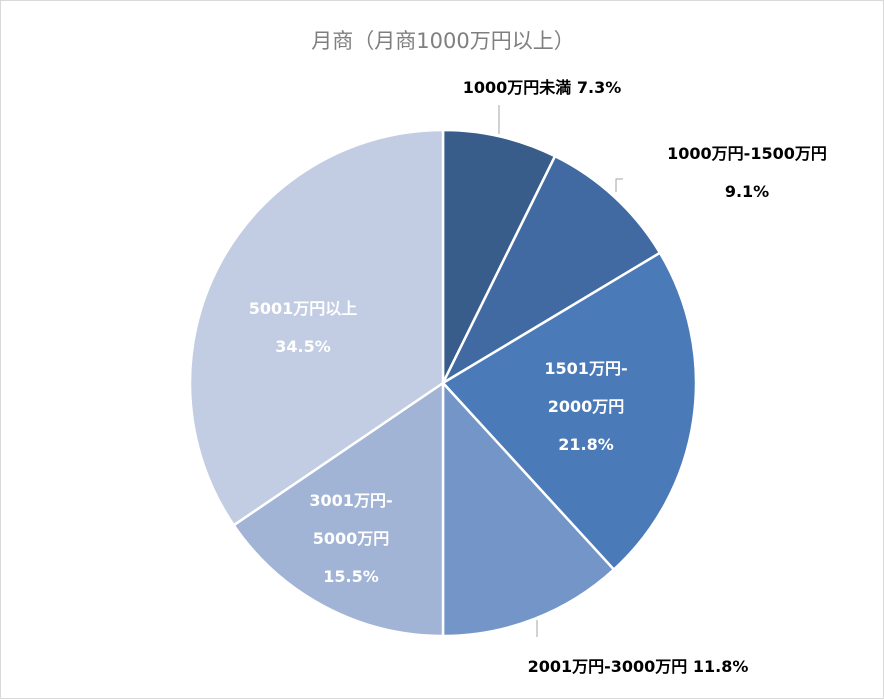 The height and width of the screenshot is (700, 884). I want to click on data-label: 1000万円未満 7.3%, so click(542, 87).